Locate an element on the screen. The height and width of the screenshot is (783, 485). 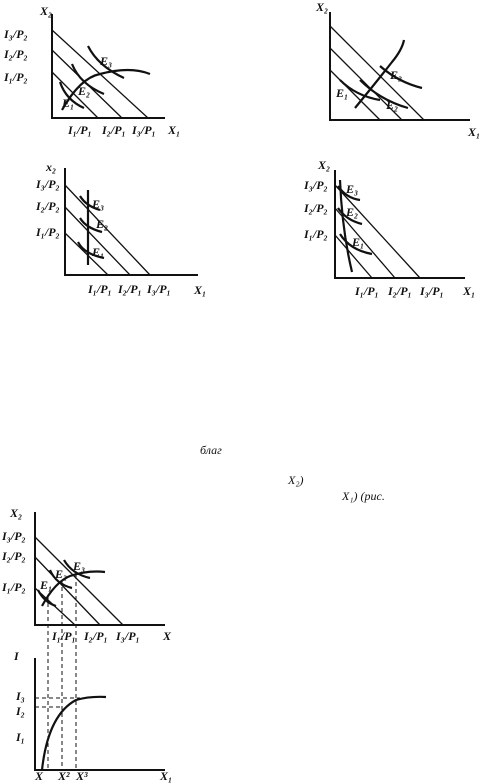
axis-label: I₂ is located at coordinates (20, 711).